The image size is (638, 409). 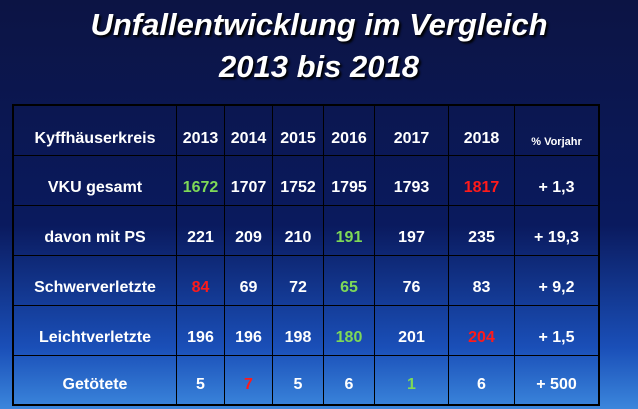 I want to click on value-cell-2018: 83, so click(x=481, y=280).